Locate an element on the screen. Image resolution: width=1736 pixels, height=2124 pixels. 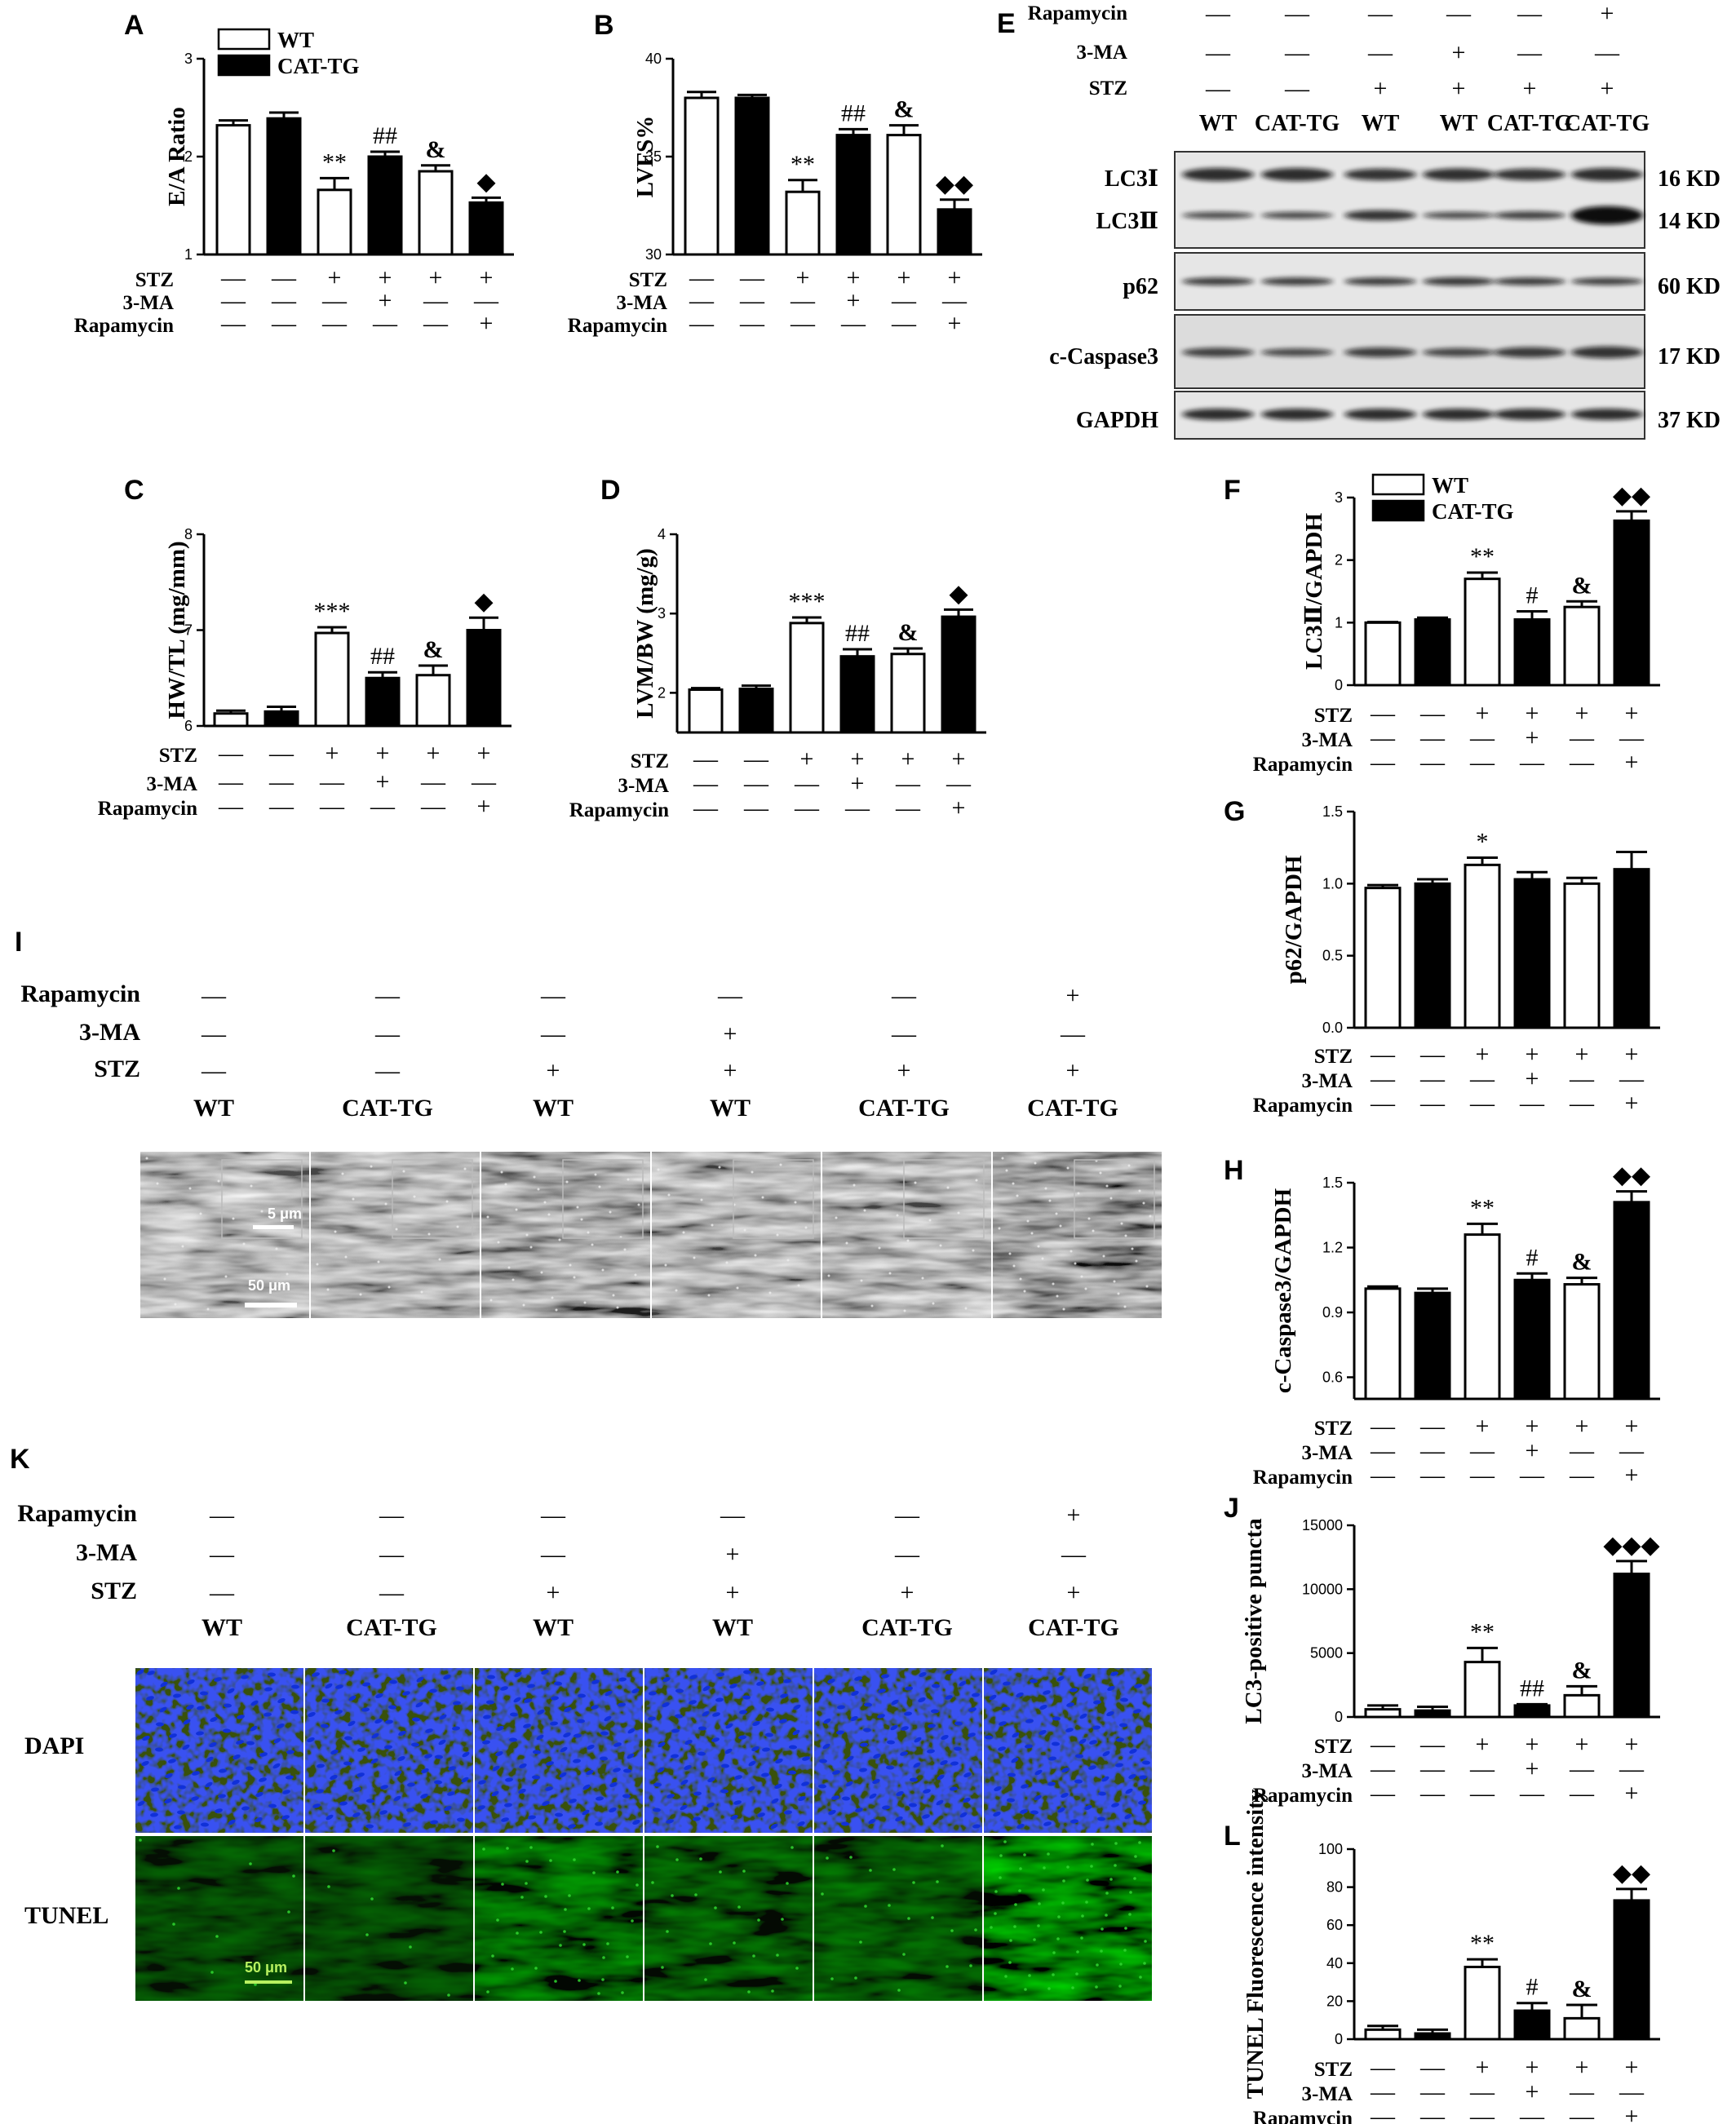
treatment-row-label: 3-MA is located at coordinates (172, 784).